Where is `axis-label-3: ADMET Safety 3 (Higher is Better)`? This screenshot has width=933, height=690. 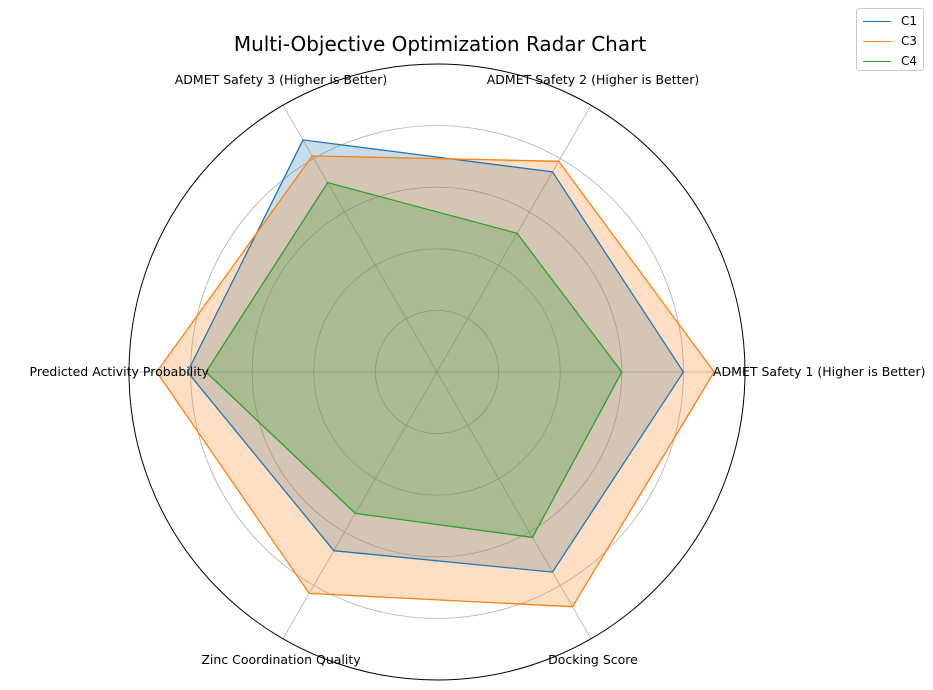 axis-label-3: ADMET Safety 3 (Higher is Better) is located at coordinates (281, 79).